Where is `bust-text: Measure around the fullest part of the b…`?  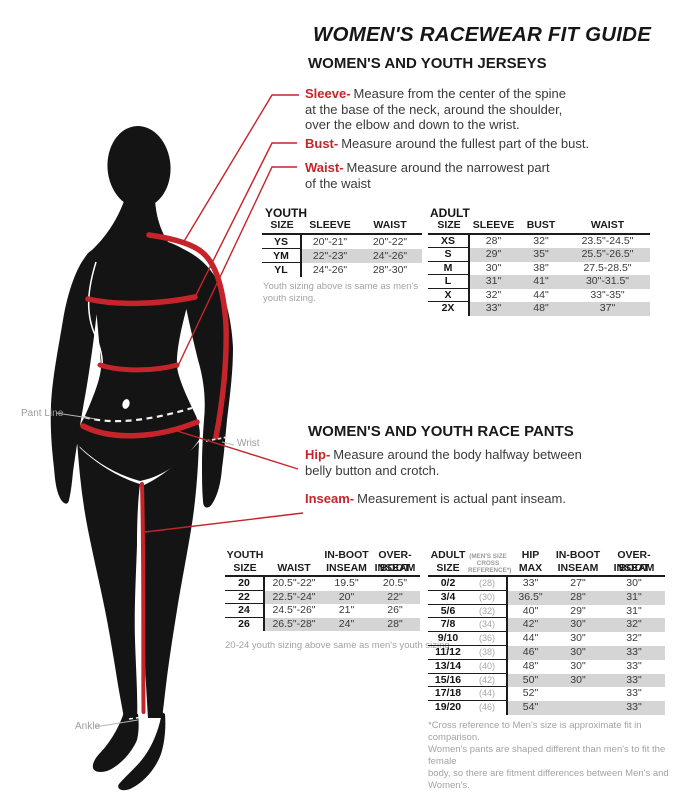
bust-text: Measure around the fullest part of the b… is located at coordinates (465, 143).